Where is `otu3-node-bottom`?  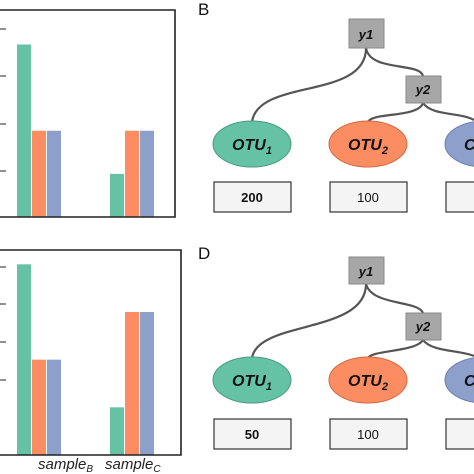 otu3-node-bottom is located at coordinates (459, 380).